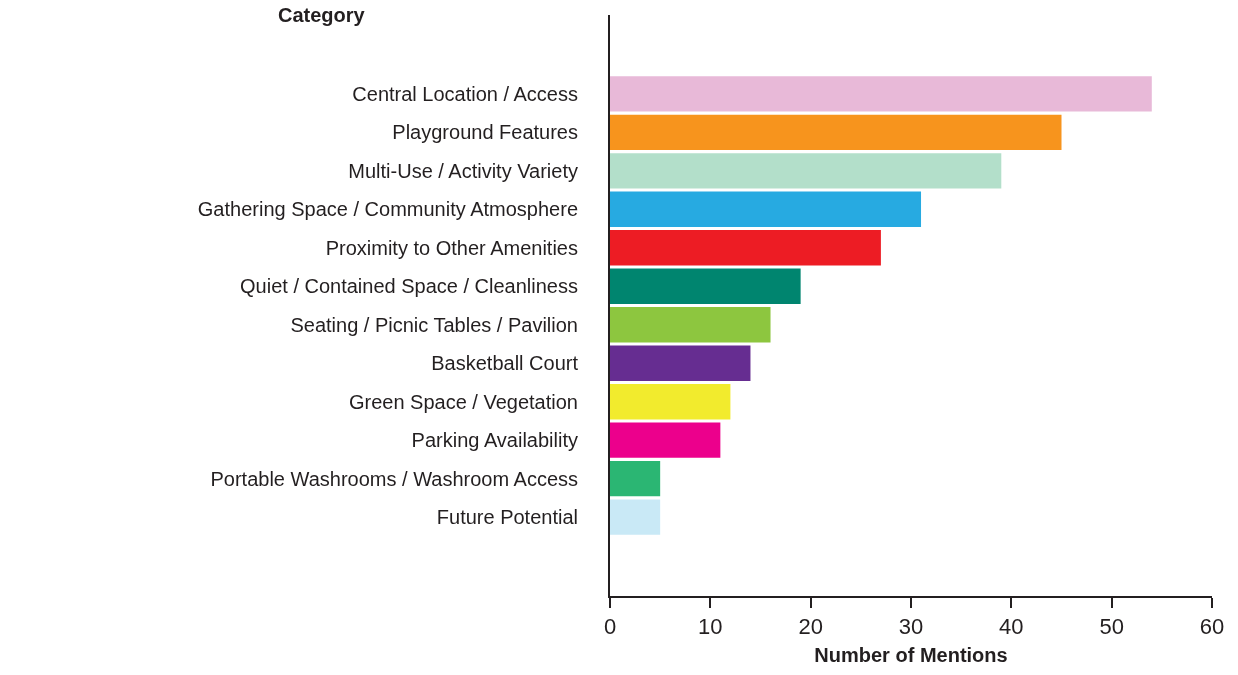  Describe the element at coordinates (434, 324) in the screenshot. I see `y-tick-label: Seating / Picnic Tables / Pavilion` at that location.